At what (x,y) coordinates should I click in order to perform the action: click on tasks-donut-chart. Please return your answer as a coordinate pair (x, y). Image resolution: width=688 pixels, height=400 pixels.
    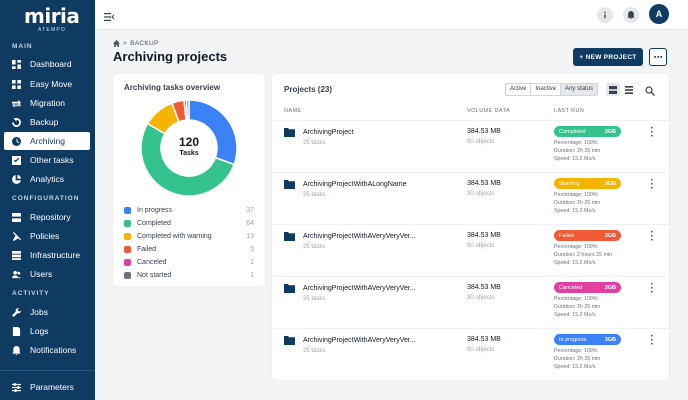
    Looking at the image, I should click on (189, 148).